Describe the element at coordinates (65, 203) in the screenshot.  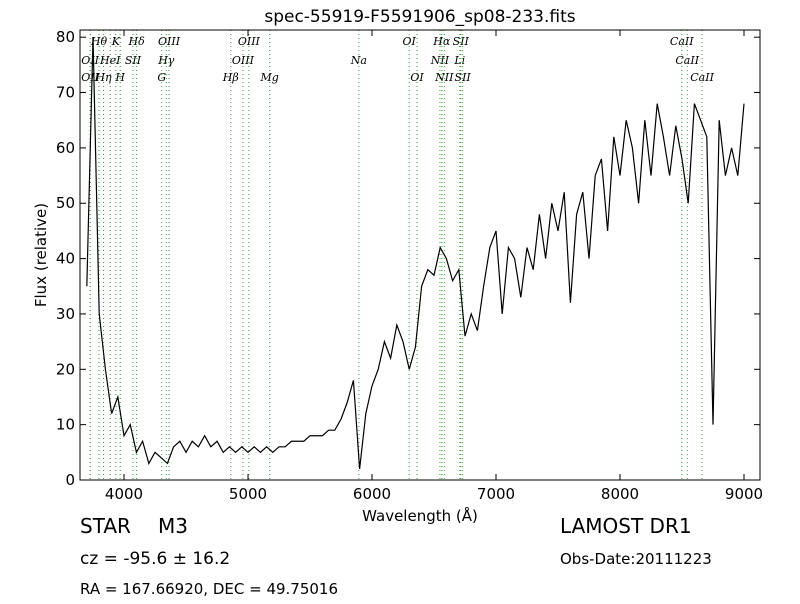
I see `y-tick-label: 50` at that location.